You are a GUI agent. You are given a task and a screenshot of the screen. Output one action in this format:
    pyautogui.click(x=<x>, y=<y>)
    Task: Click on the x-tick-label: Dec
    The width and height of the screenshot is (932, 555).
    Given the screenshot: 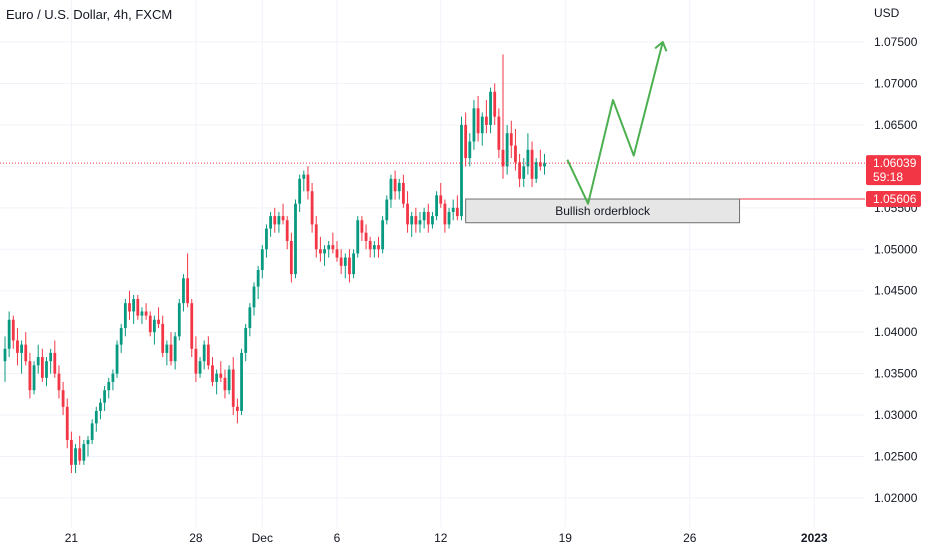 What is the action you would take?
    pyautogui.click(x=262, y=538)
    